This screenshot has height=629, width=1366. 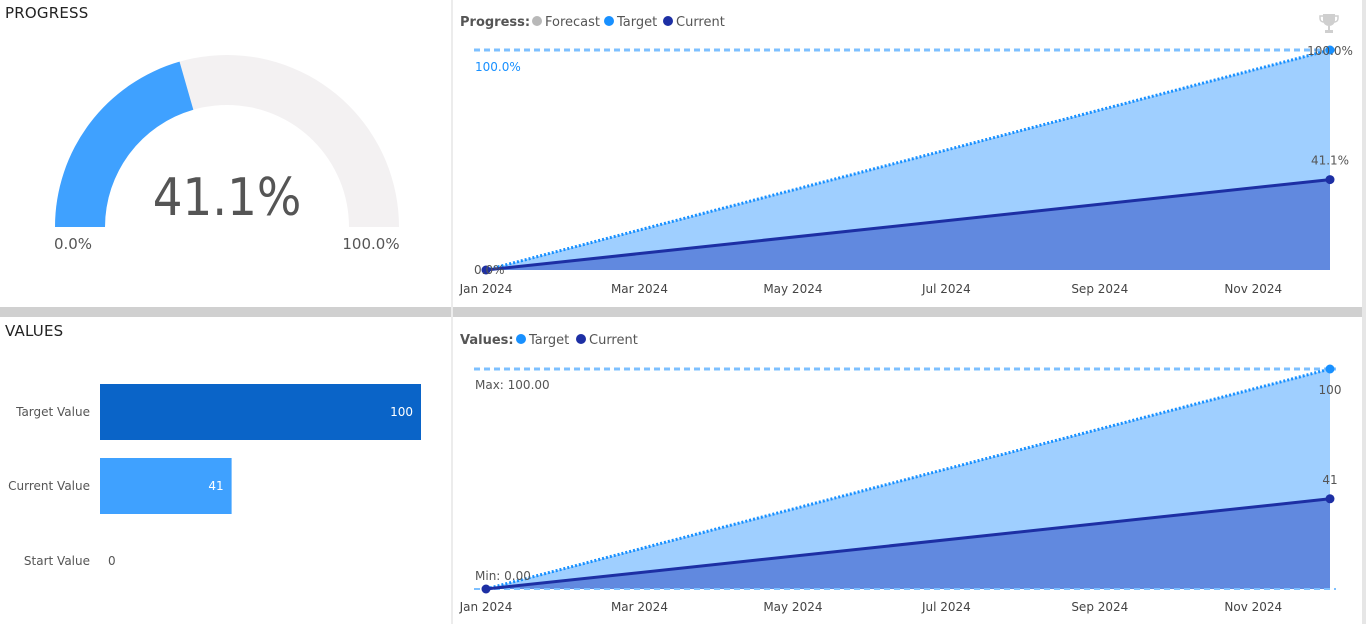 I want to click on legend-target-label: Target, so click(x=636, y=22).